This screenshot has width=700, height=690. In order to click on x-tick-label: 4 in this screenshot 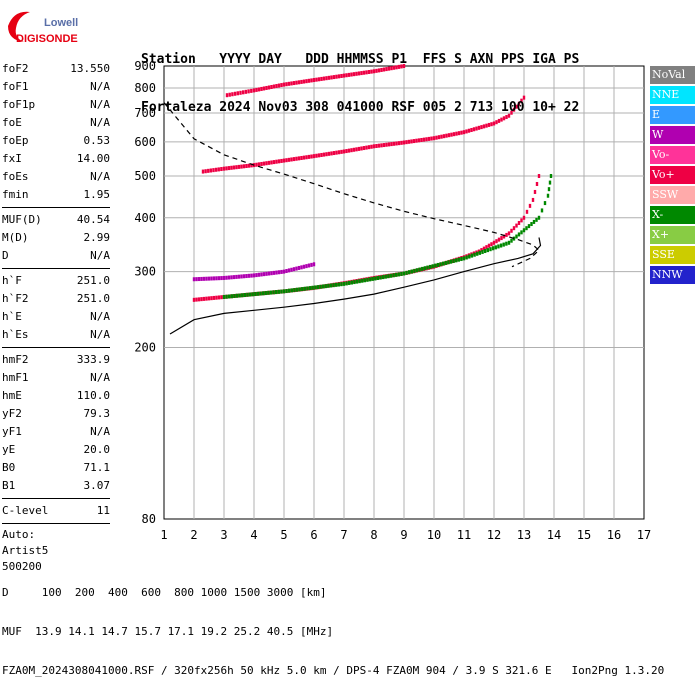, I will do `click(253, 535)`.